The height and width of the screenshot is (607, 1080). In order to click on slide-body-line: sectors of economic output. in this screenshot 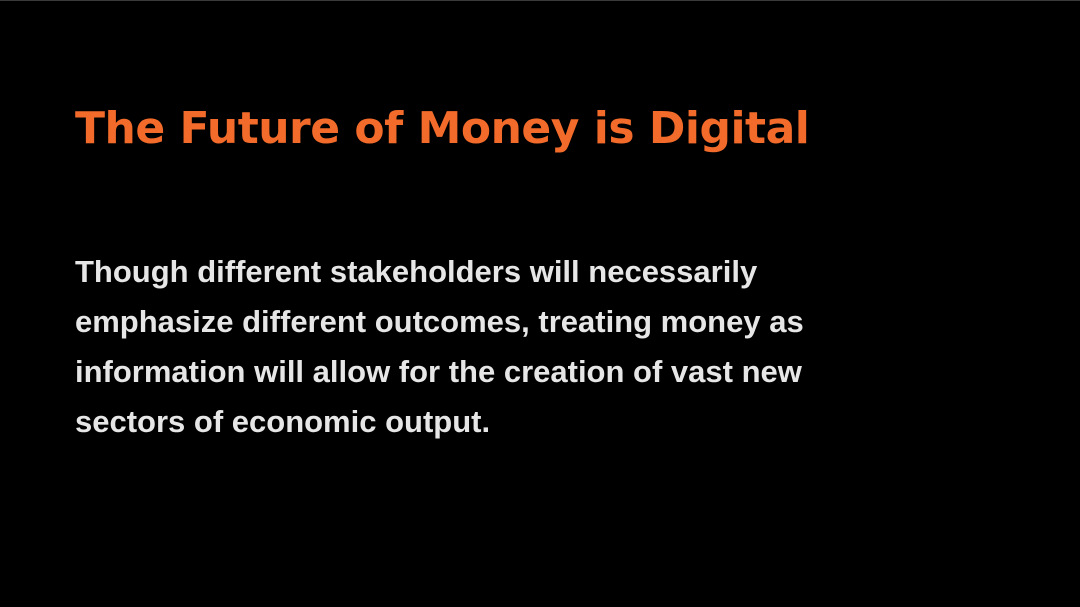, I will do `click(283, 421)`.